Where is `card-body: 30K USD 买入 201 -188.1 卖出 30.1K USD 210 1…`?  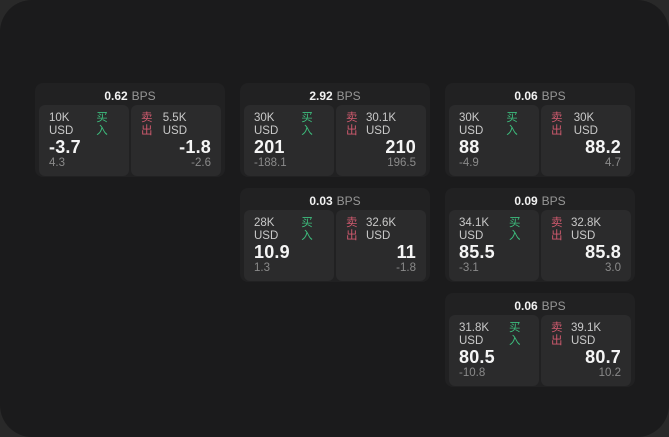
card-body: 30K USD 买入 201 -188.1 卖出 30.1K USD 210 1… is located at coordinates (335, 140).